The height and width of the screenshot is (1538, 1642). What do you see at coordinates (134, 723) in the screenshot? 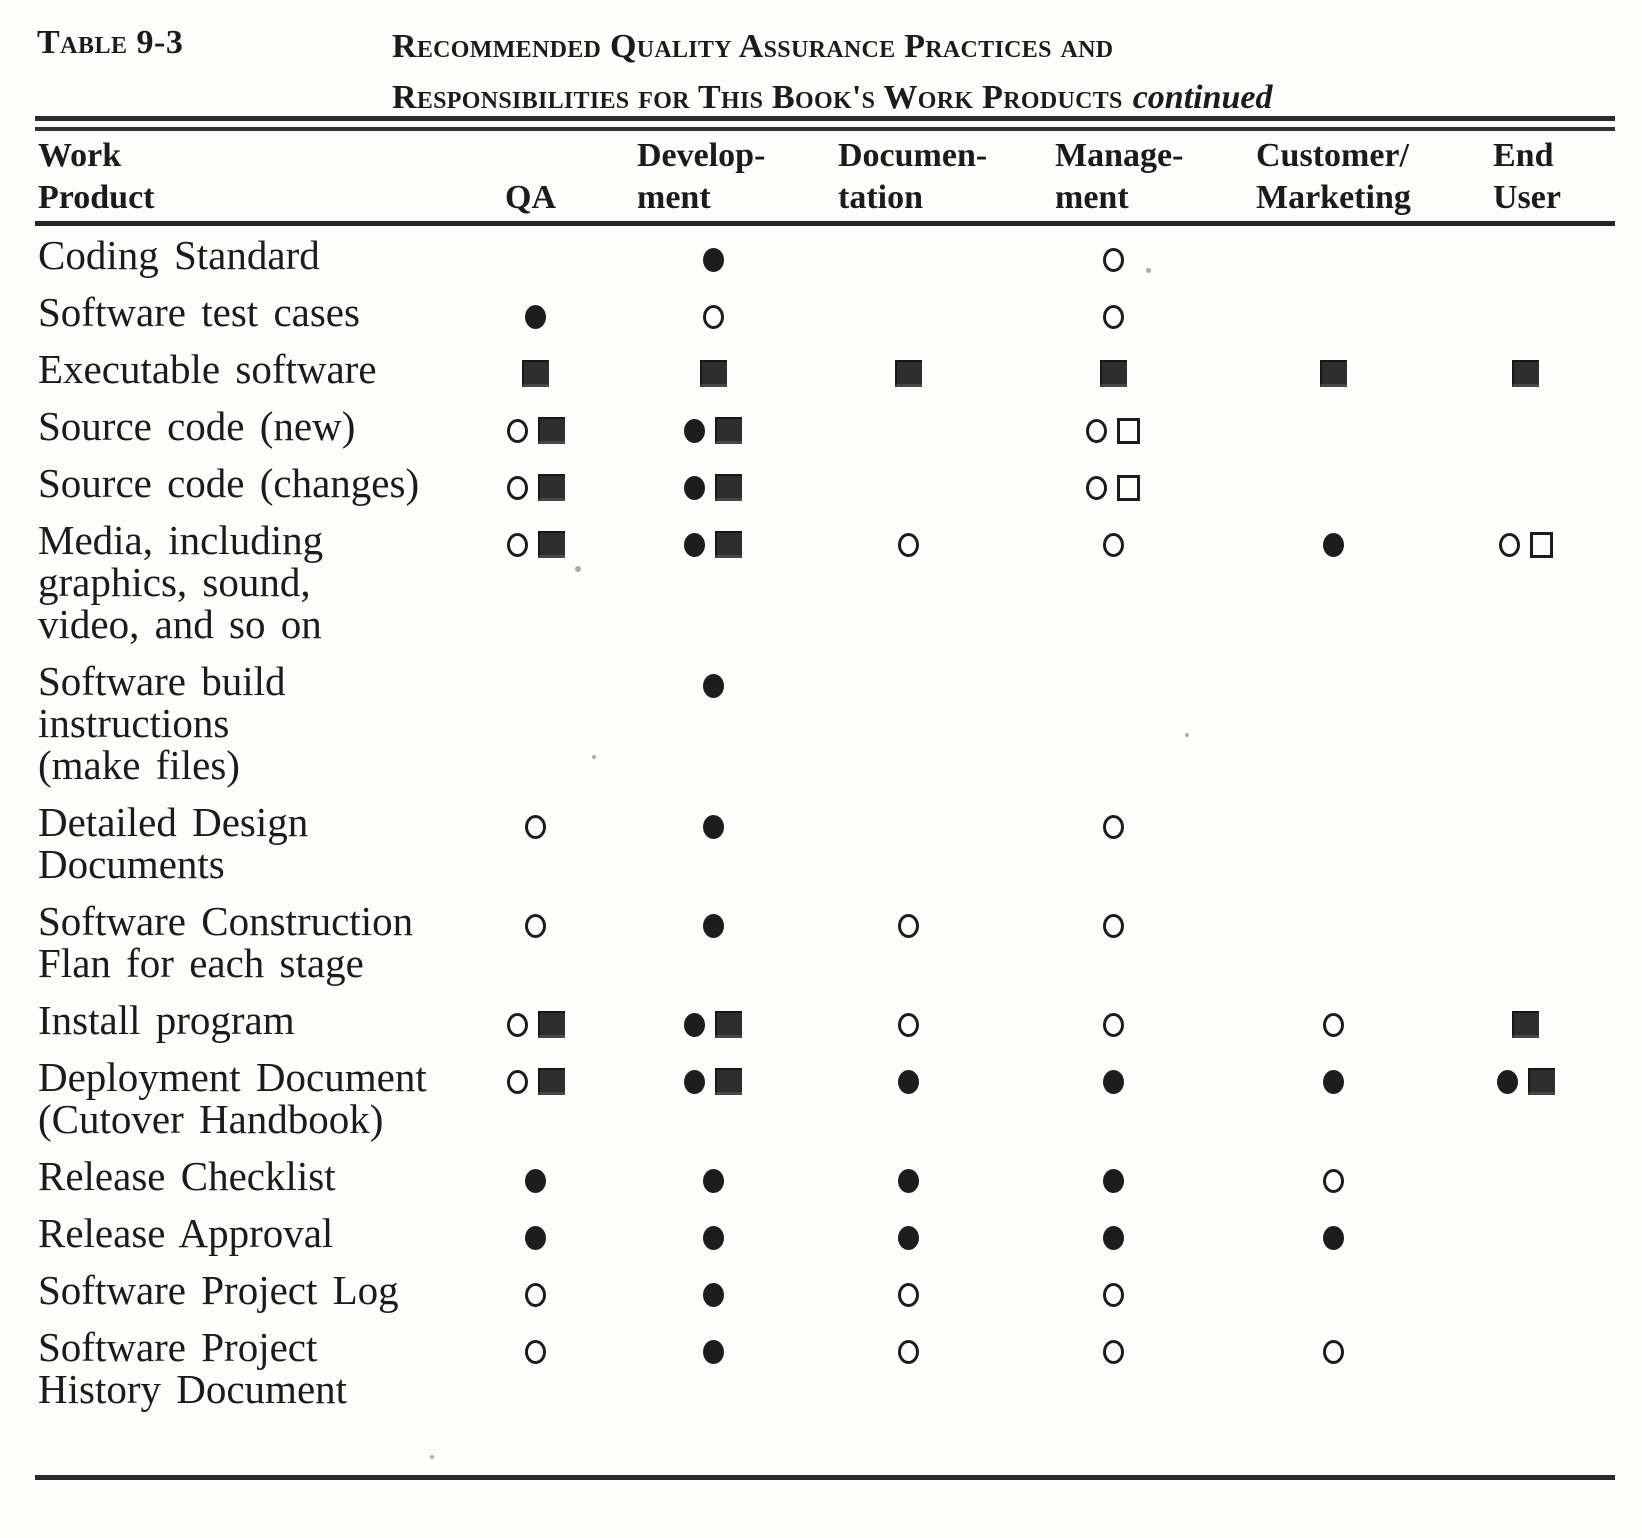
I see `work-product-label-line: instructions` at bounding box center [134, 723].